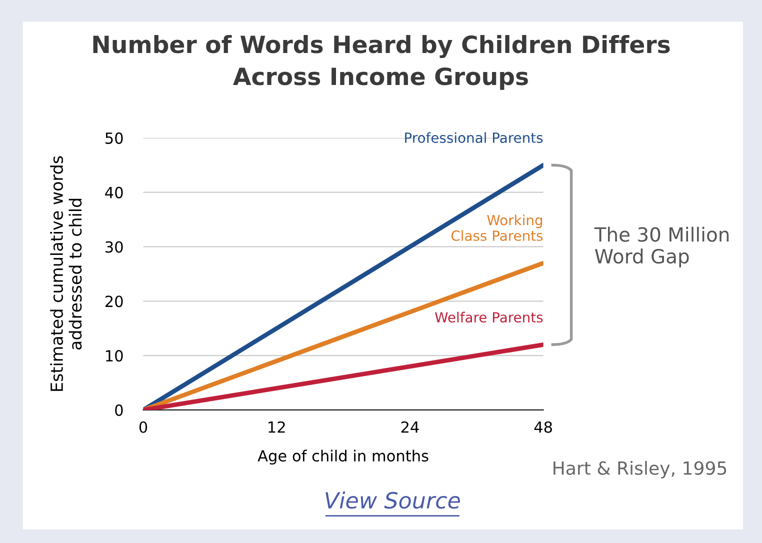  I want to click on series-label: Welfare Parents, so click(489, 317).